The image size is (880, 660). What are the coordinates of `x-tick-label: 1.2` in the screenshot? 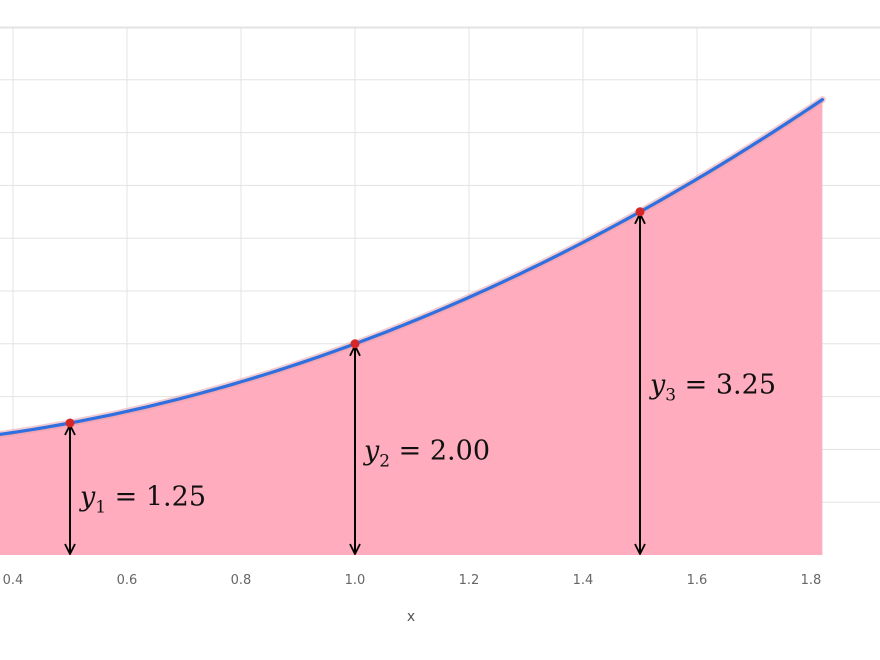 It's located at (469, 580).